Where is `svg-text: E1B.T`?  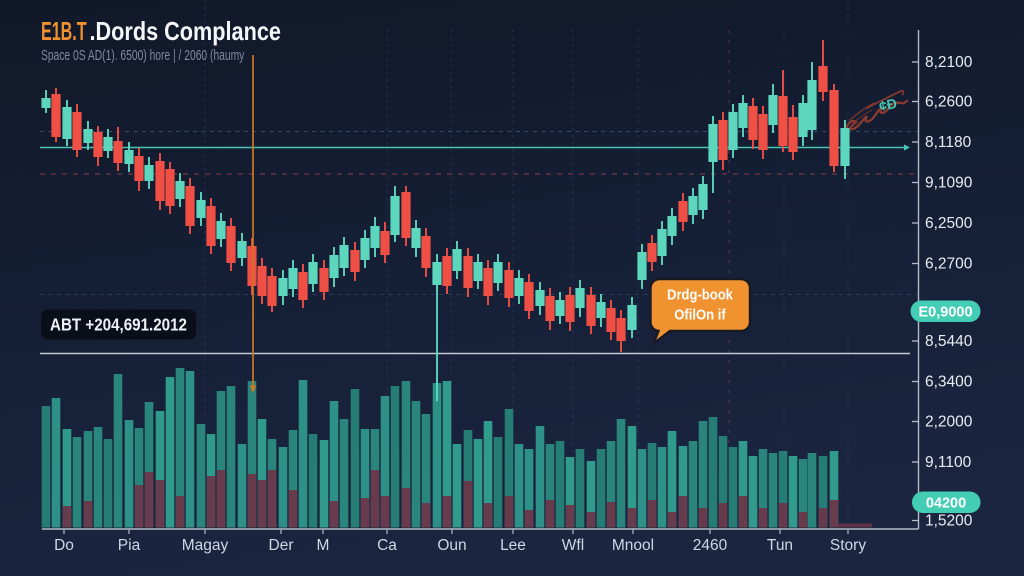
svg-text: E1B.T is located at coordinates (64, 31).